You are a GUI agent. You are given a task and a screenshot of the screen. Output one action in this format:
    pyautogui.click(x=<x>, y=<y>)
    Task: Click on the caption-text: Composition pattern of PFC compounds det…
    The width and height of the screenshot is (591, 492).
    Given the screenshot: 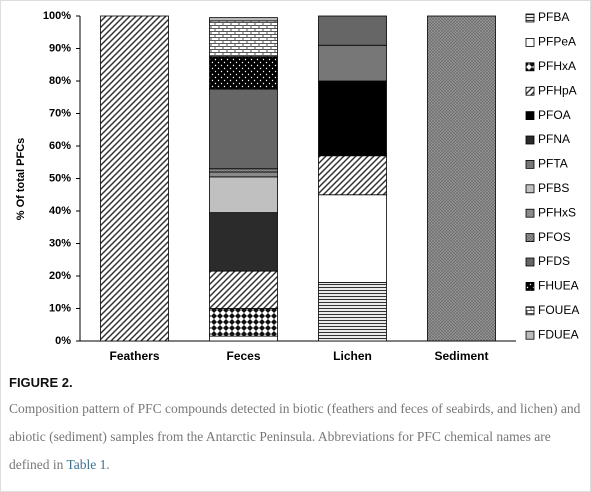 What is the action you would take?
    pyautogui.click(x=295, y=436)
    